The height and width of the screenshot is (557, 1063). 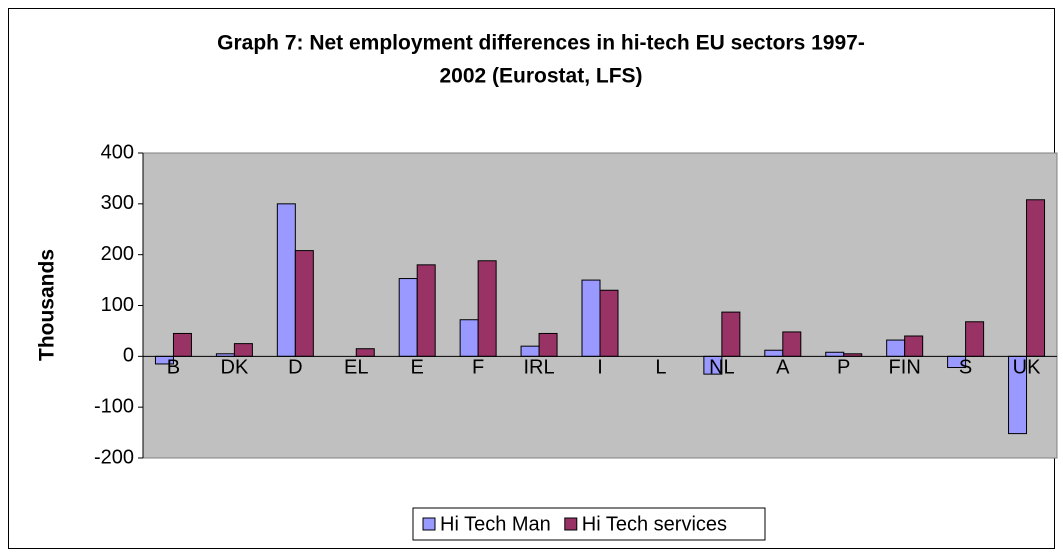 What do you see at coordinates (965, 368) in the screenshot?
I see `x-tick-label: S` at bounding box center [965, 368].